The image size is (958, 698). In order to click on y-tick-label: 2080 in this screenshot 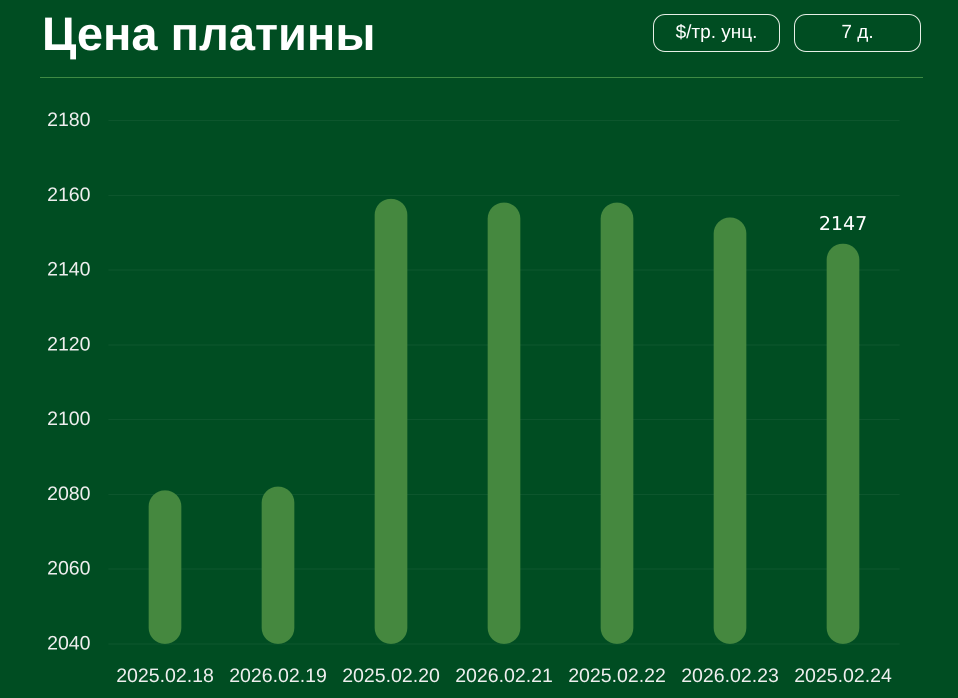, I will do `click(69, 493)`.